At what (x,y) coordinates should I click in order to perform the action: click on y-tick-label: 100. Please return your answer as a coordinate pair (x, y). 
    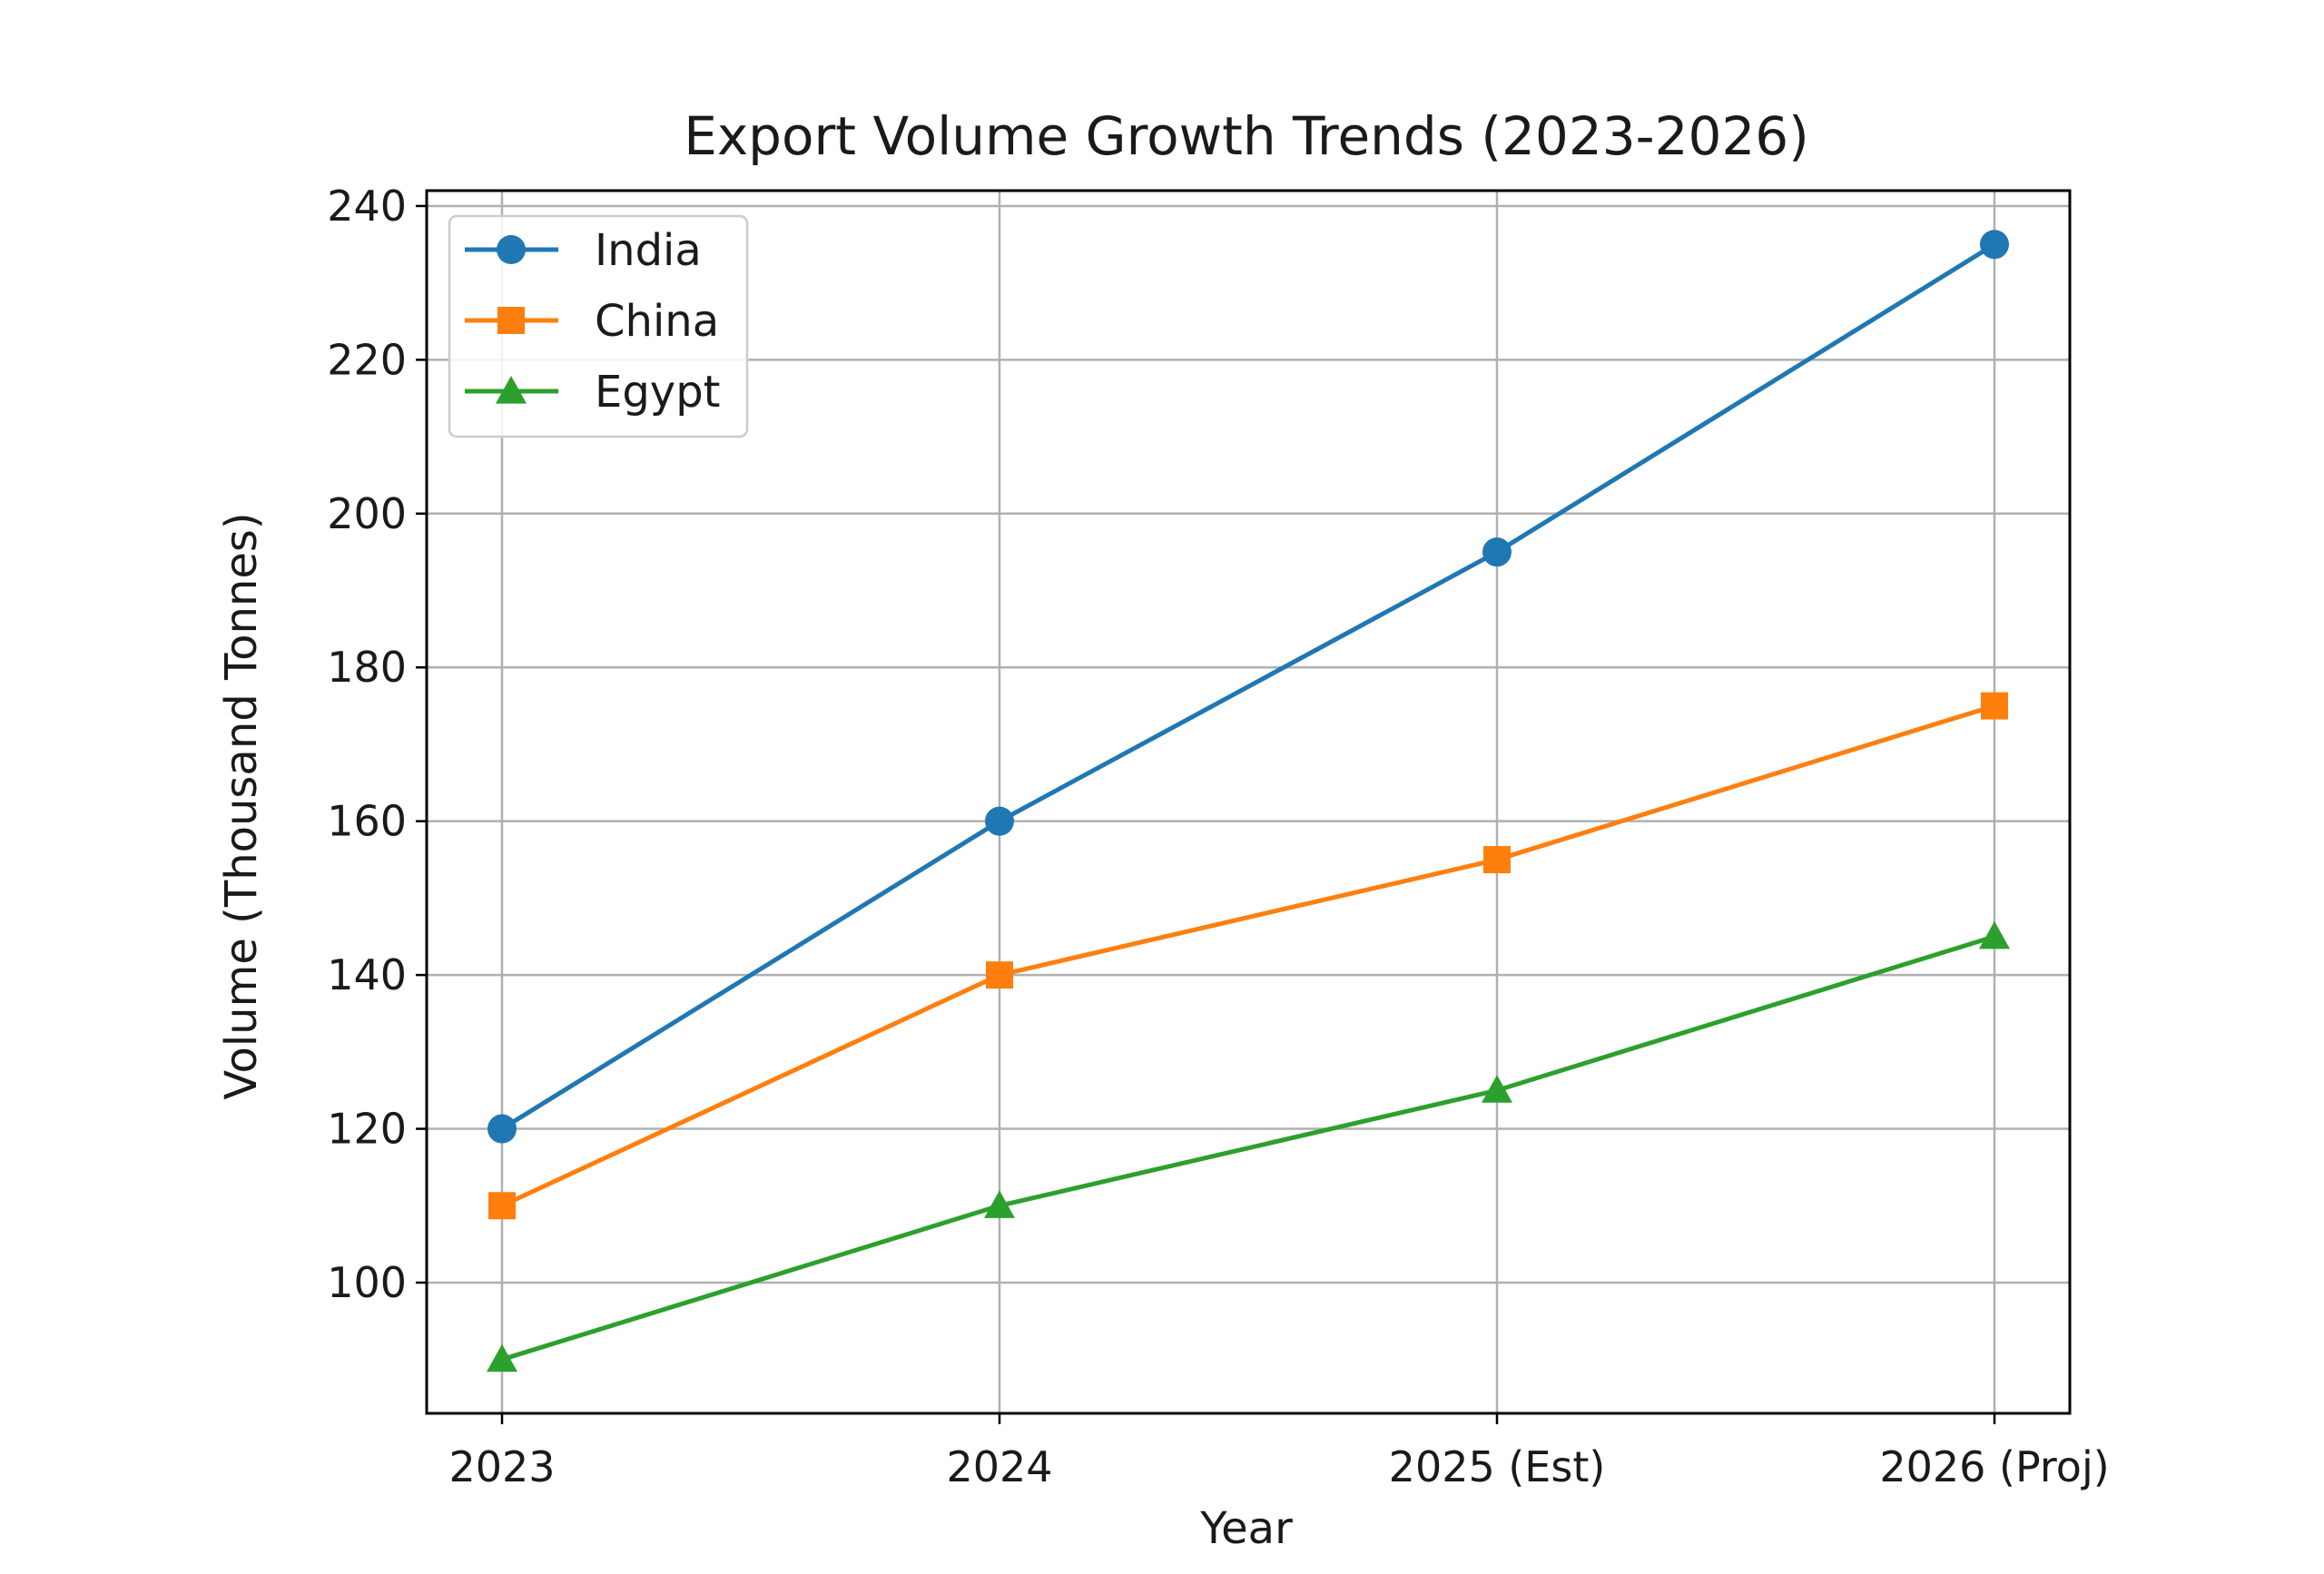
    Looking at the image, I should click on (367, 1282).